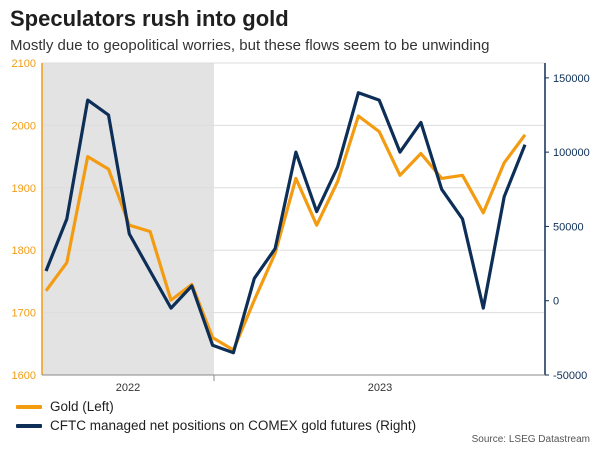 The height and width of the screenshot is (450, 600). I want to click on right-axis-tick-label: 50000, so click(568, 227).